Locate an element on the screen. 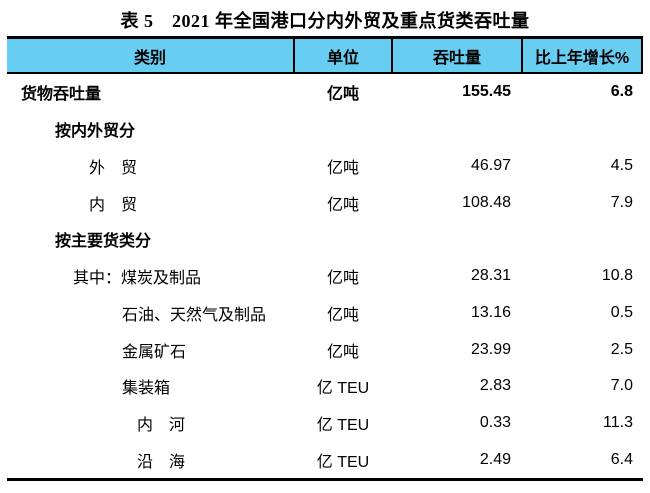 The width and height of the screenshot is (650, 493). category-cell: 货物吞吐量 is located at coordinates (150, 92).